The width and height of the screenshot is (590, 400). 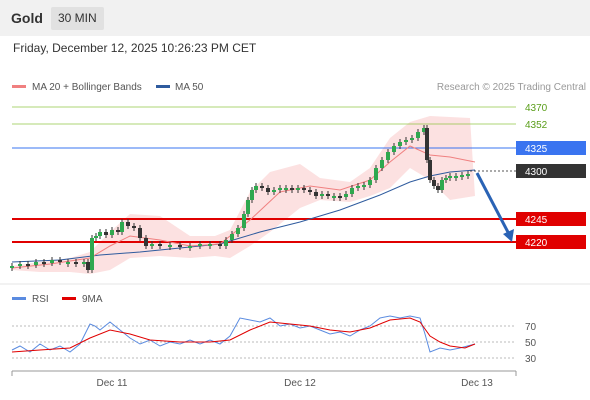 What do you see at coordinates (477, 383) in the screenshot?
I see `x-tick-dec13: Dec 13` at bounding box center [477, 383].